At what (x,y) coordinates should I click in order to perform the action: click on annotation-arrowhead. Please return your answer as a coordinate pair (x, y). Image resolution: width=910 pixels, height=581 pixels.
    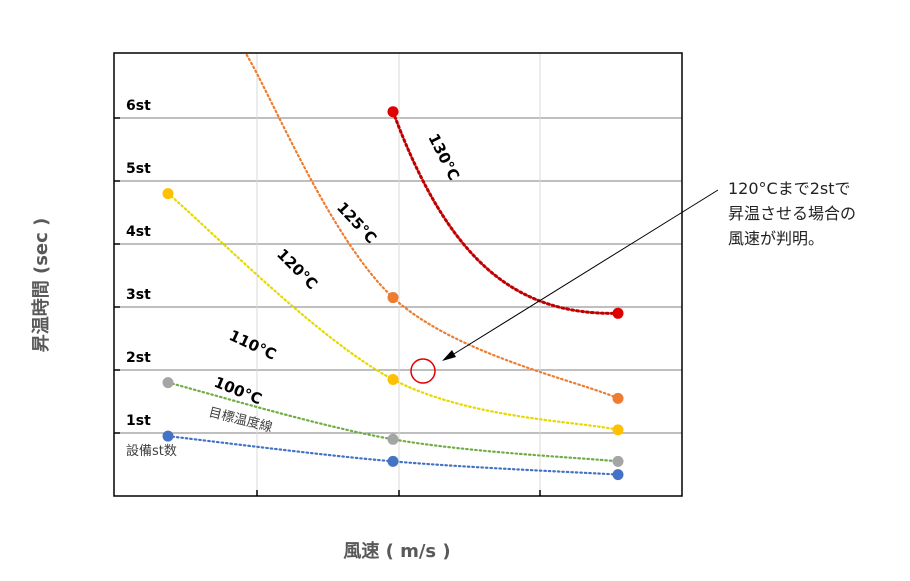
    Looking at the image, I should click on (449, 355).